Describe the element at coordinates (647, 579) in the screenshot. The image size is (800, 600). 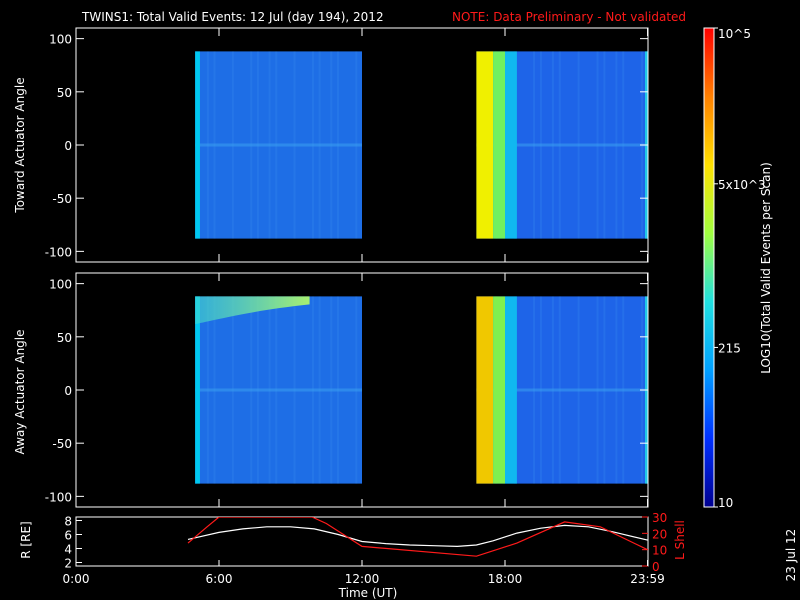
I see `xtick-label: 23:59` at that location.